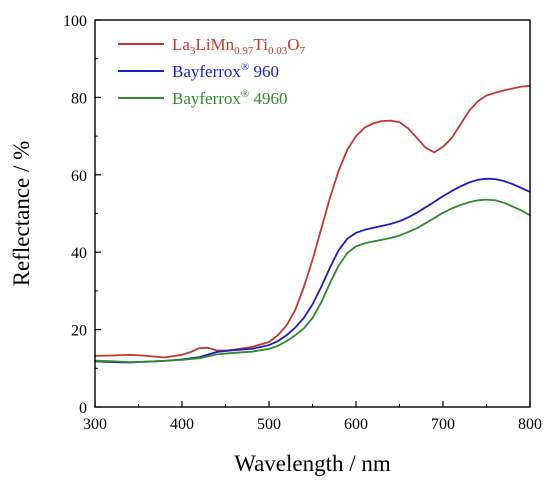 The width and height of the screenshot is (550, 487). I want to click on legend-label-0: La3LiMn0.97Ti0.03O7, so click(238, 46).